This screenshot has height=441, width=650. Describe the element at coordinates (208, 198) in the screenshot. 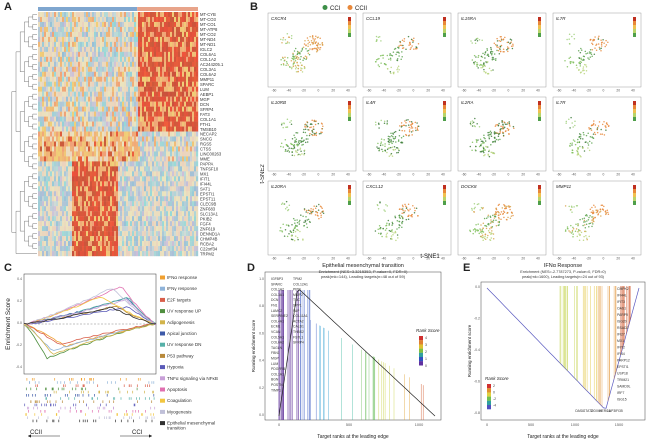

I see `heatmap-gene-label: EPST11` at that location.